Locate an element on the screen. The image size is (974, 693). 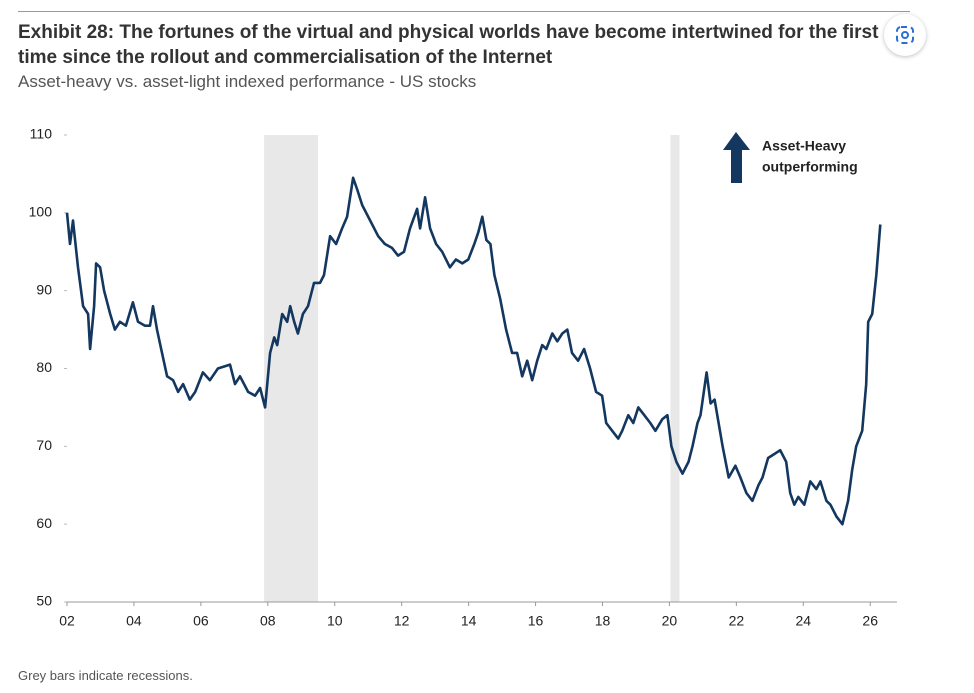
lens-icon is located at coordinates (905, 35).